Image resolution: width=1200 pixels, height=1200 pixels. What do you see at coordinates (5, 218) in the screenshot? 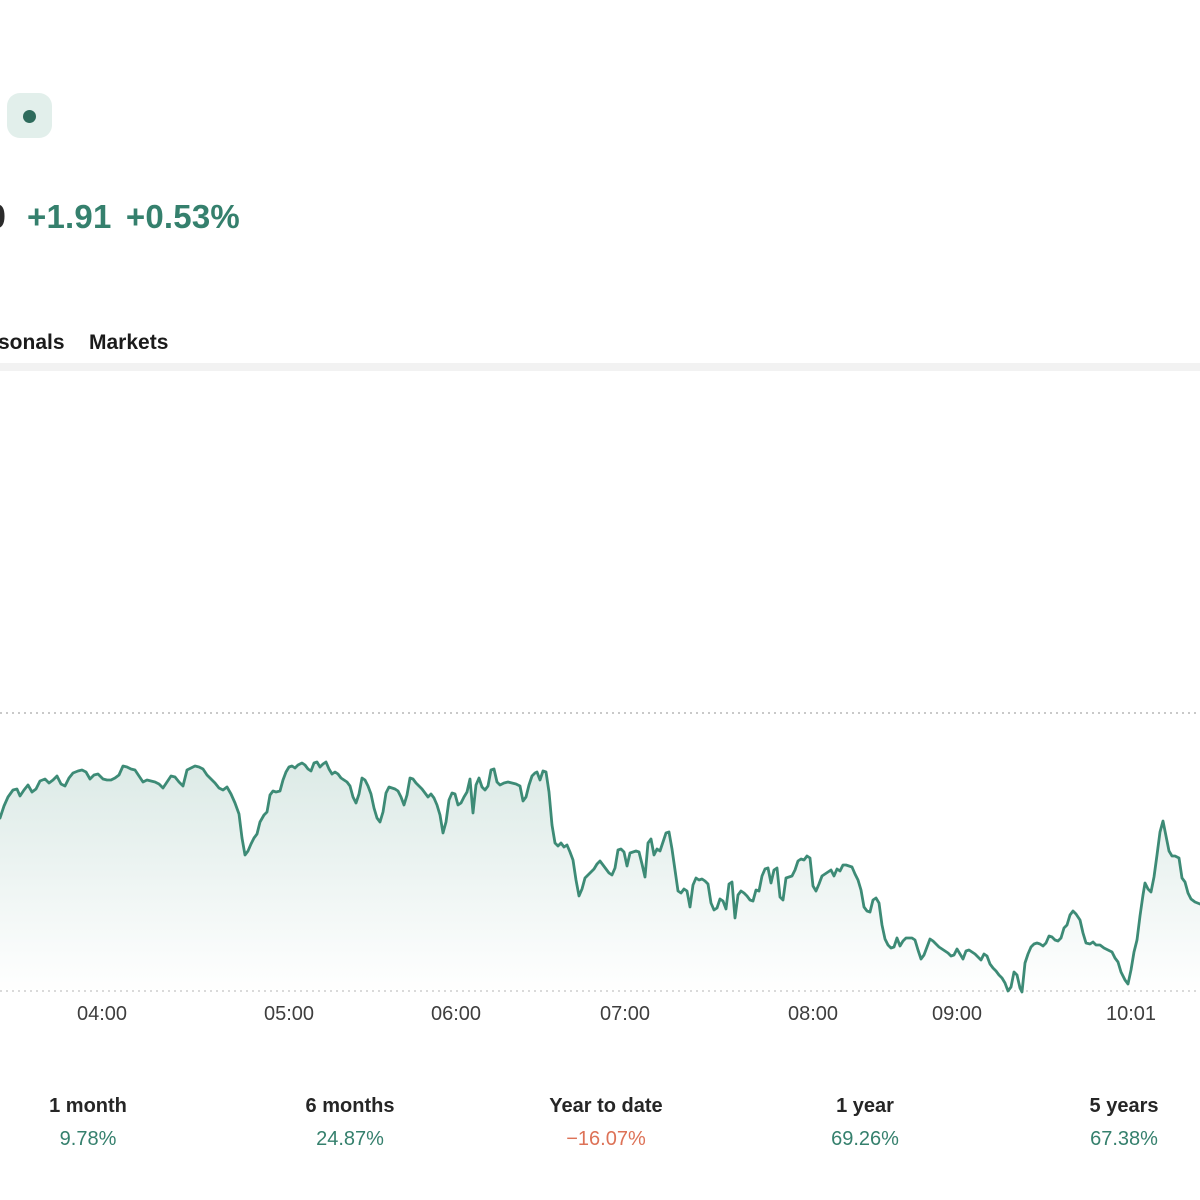
I see `price-partial: 0` at bounding box center [5, 218].